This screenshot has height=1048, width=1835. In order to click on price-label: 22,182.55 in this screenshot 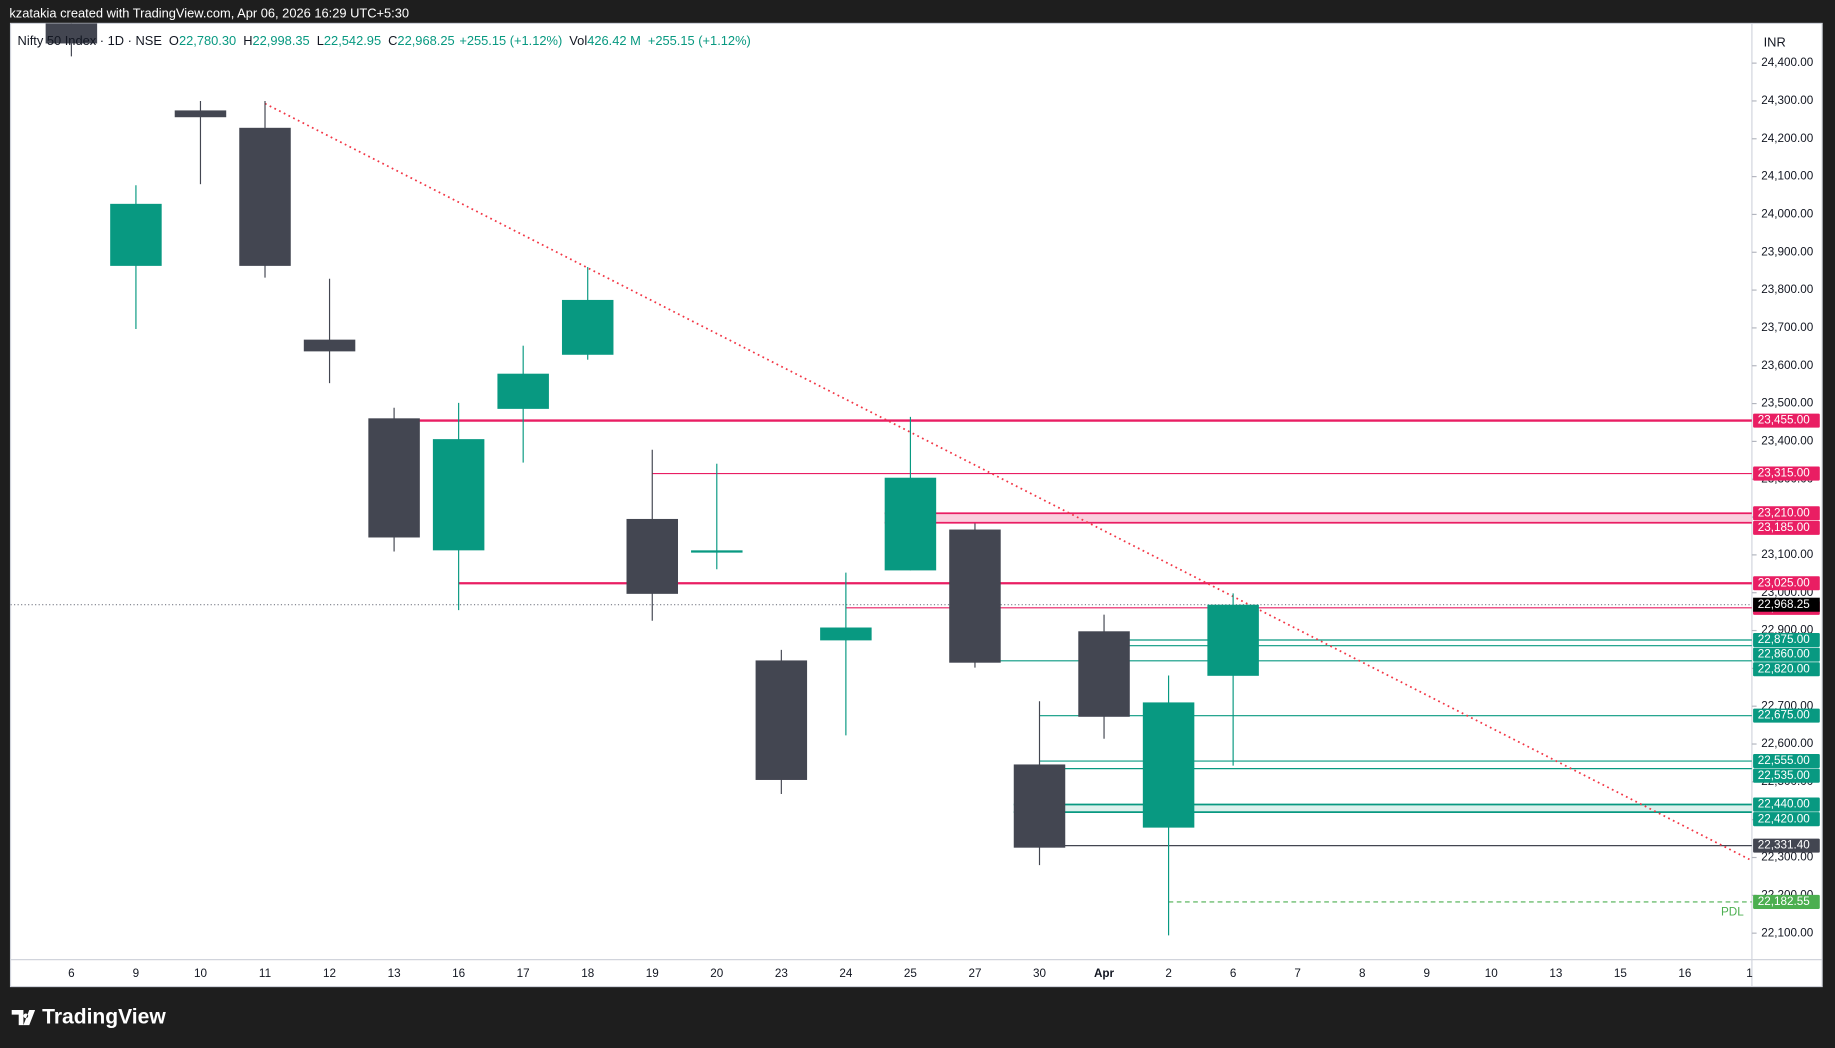, I will do `click(1784, 901)`.